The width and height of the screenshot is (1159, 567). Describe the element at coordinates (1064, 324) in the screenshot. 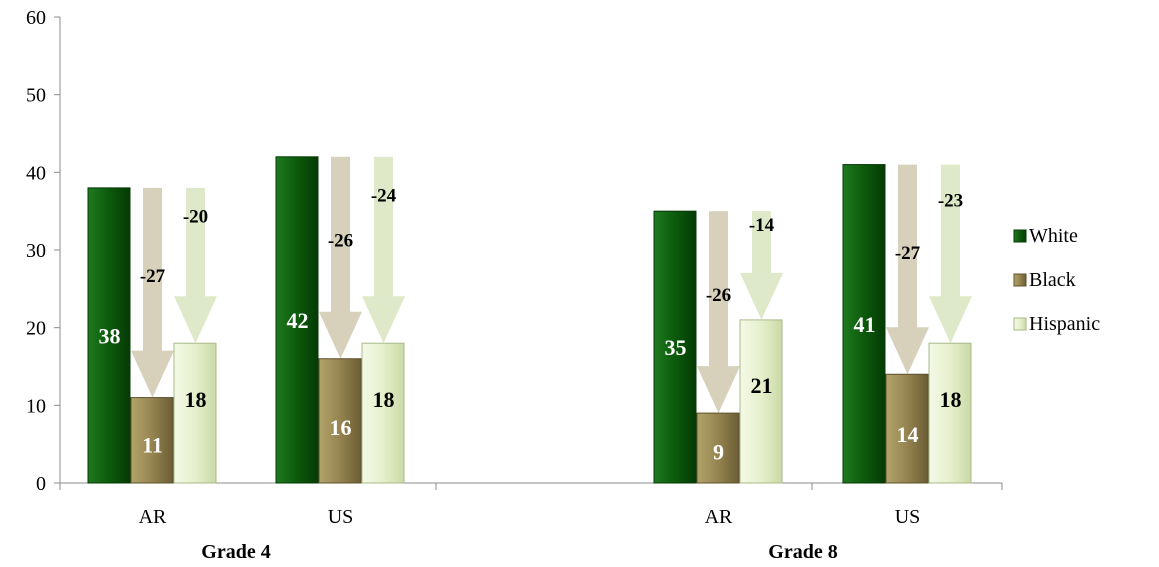

I see `legend-label: Hispanic` at that location.